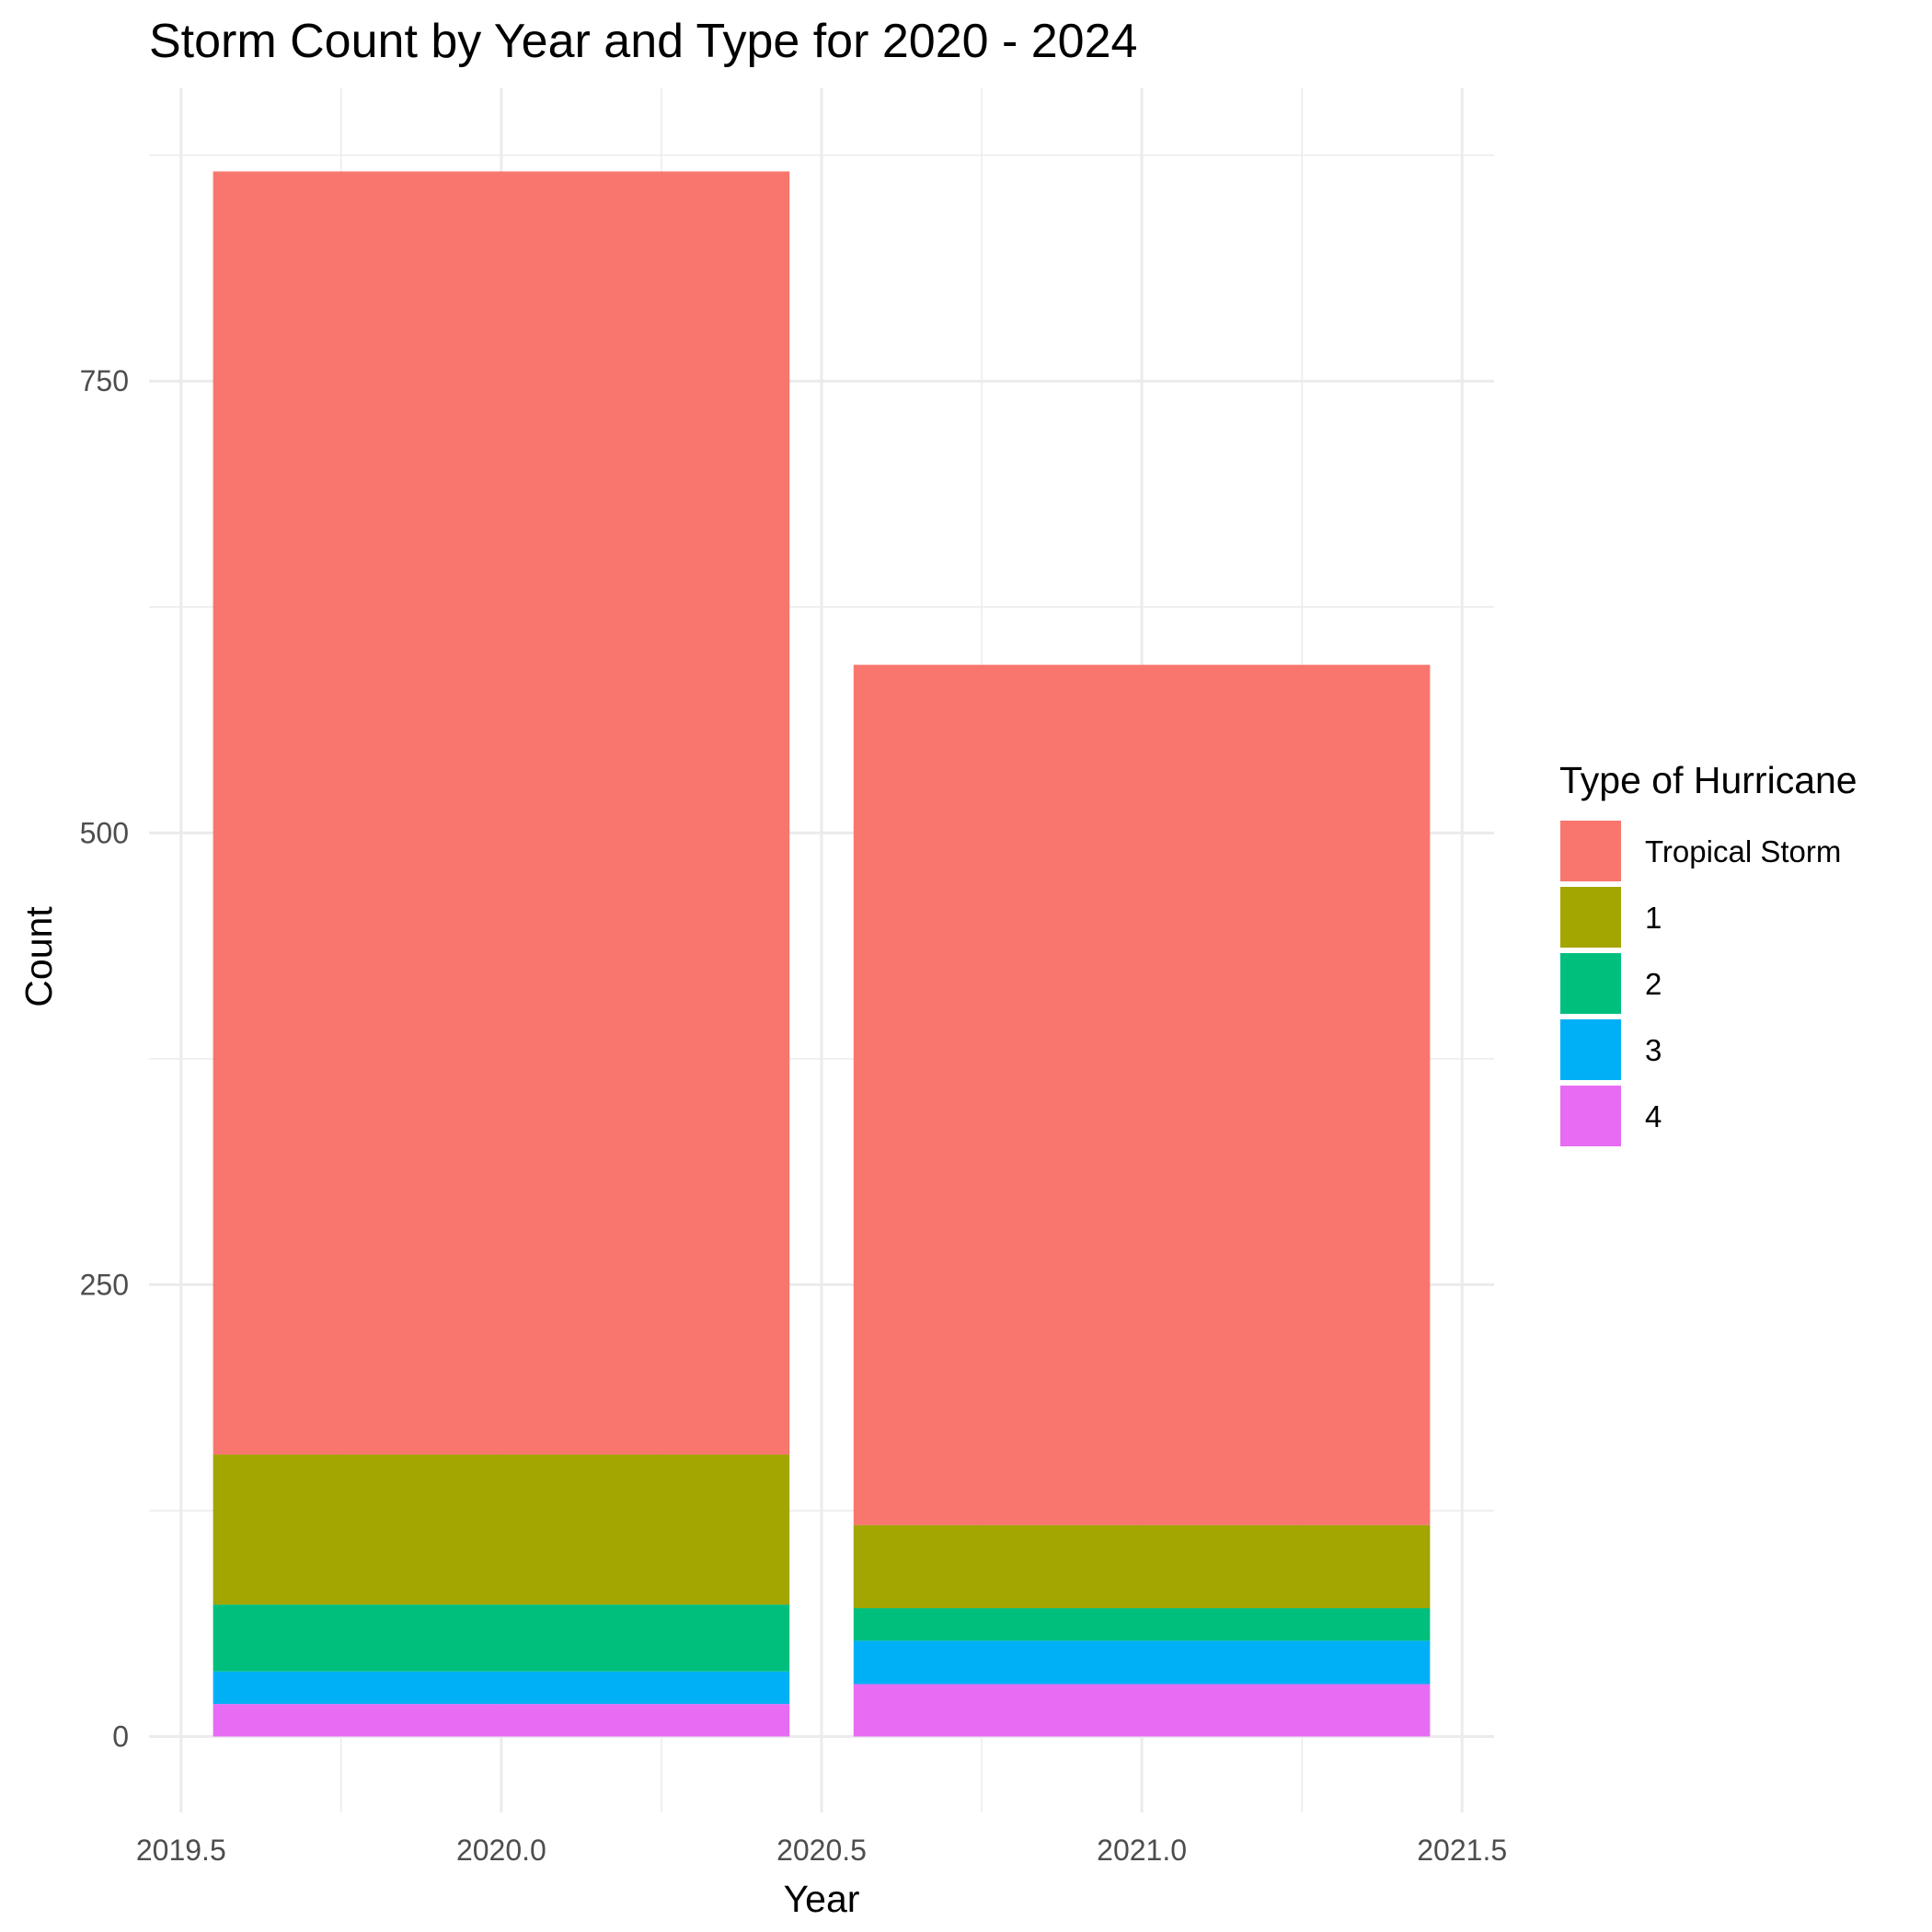 The image size is (1932, 1932). I want to click on y-tick-label: 500, so click(104, 832).